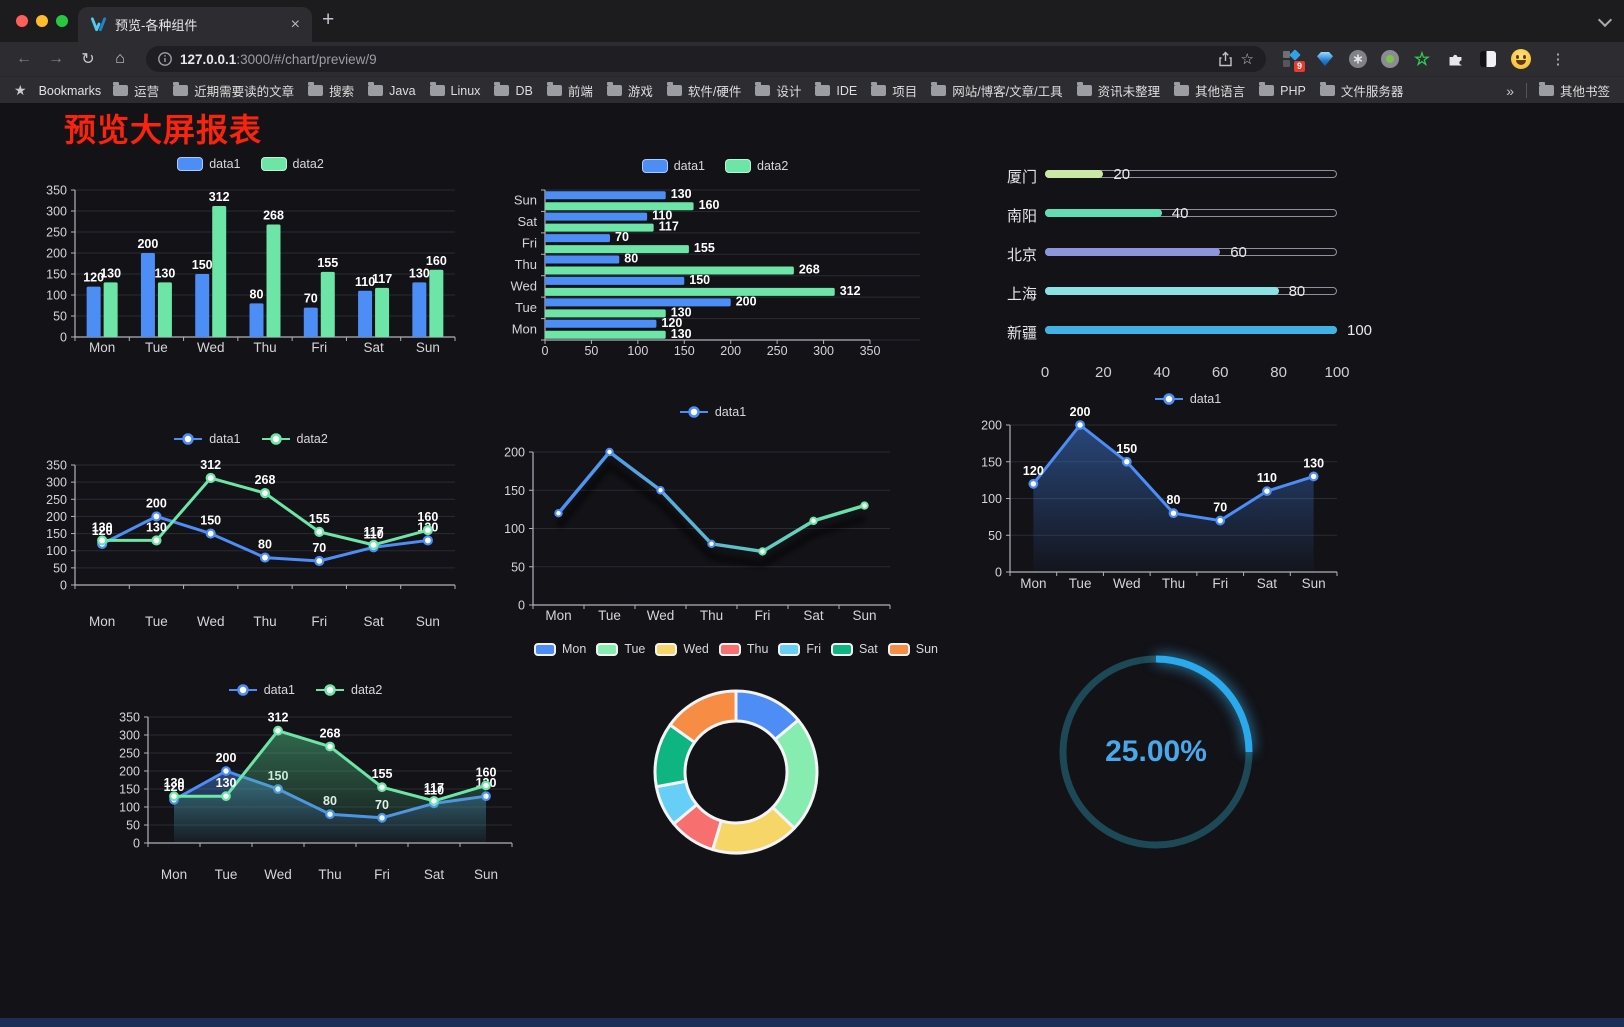 The height and width of the screenshot is (1027, 1624). Describe the element at coordinates (1033, 471) in the screenshot. I see `svg-text: 120` at that location.